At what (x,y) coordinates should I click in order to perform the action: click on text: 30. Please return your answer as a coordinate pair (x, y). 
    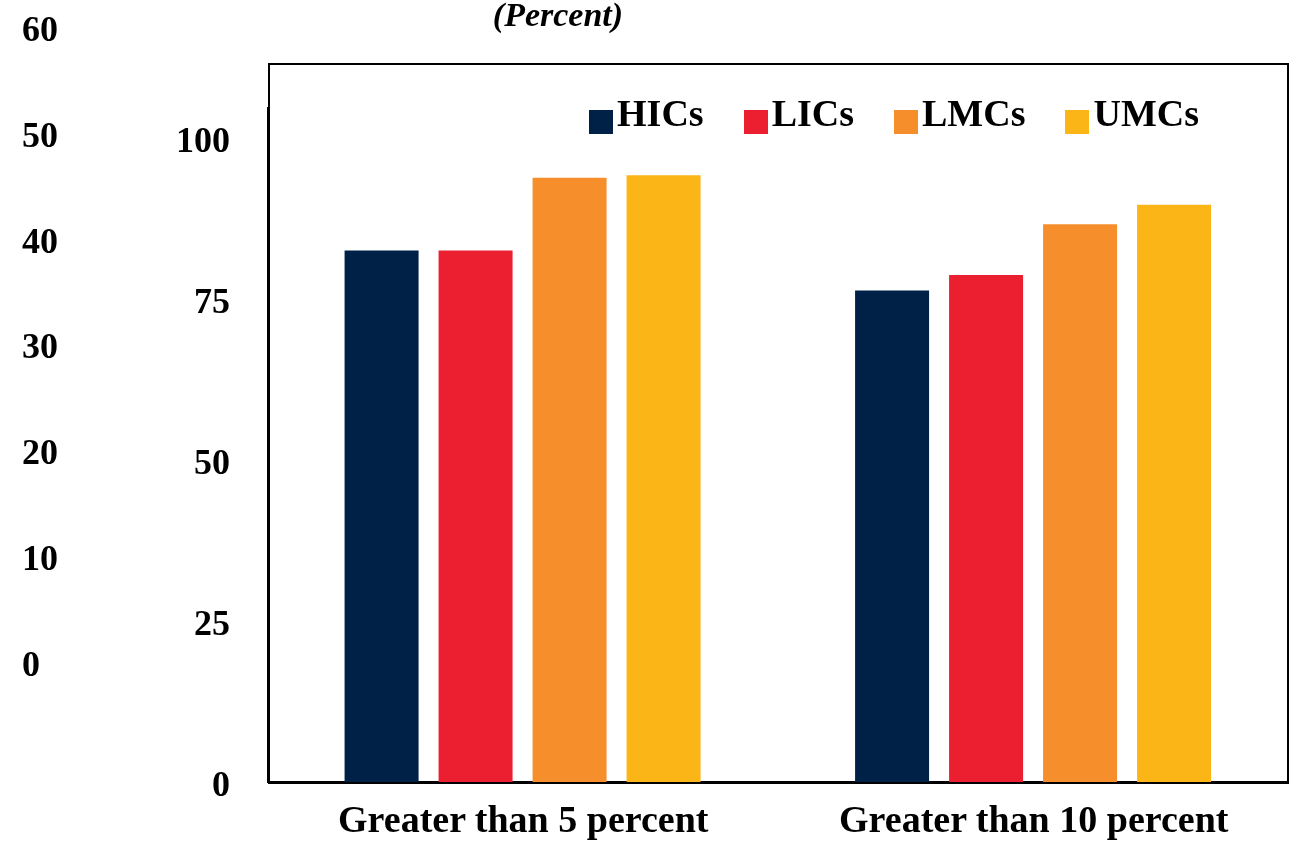
    Looking at the image, I should click on (40, 346).